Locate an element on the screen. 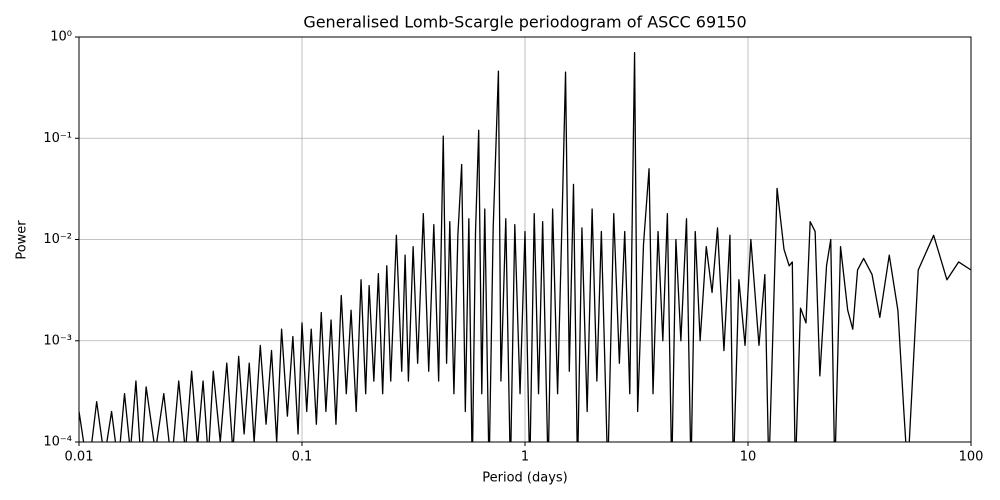 The height and width of the screenshot is (500, 1000). x-tick-label: 1 is located at coordinates (525, 457).